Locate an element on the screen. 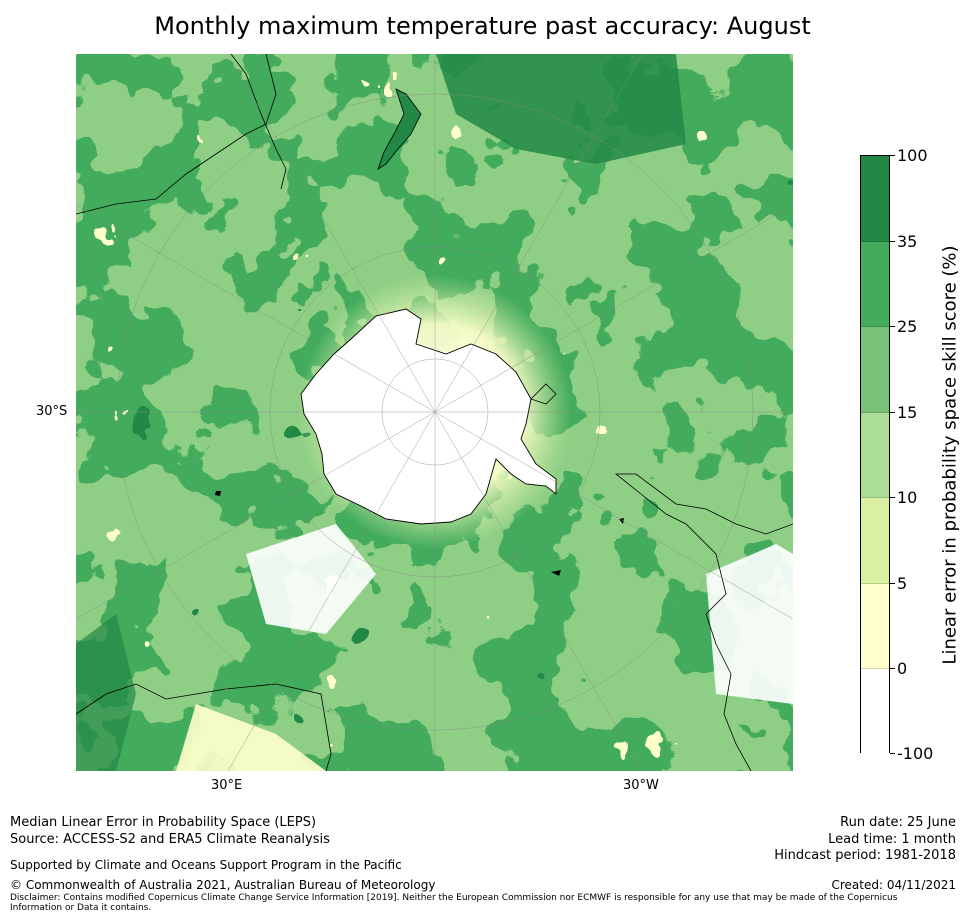 This screenshot has width=965, height=919. colorbar-tick: 25 is located at coordinates (903, 326).